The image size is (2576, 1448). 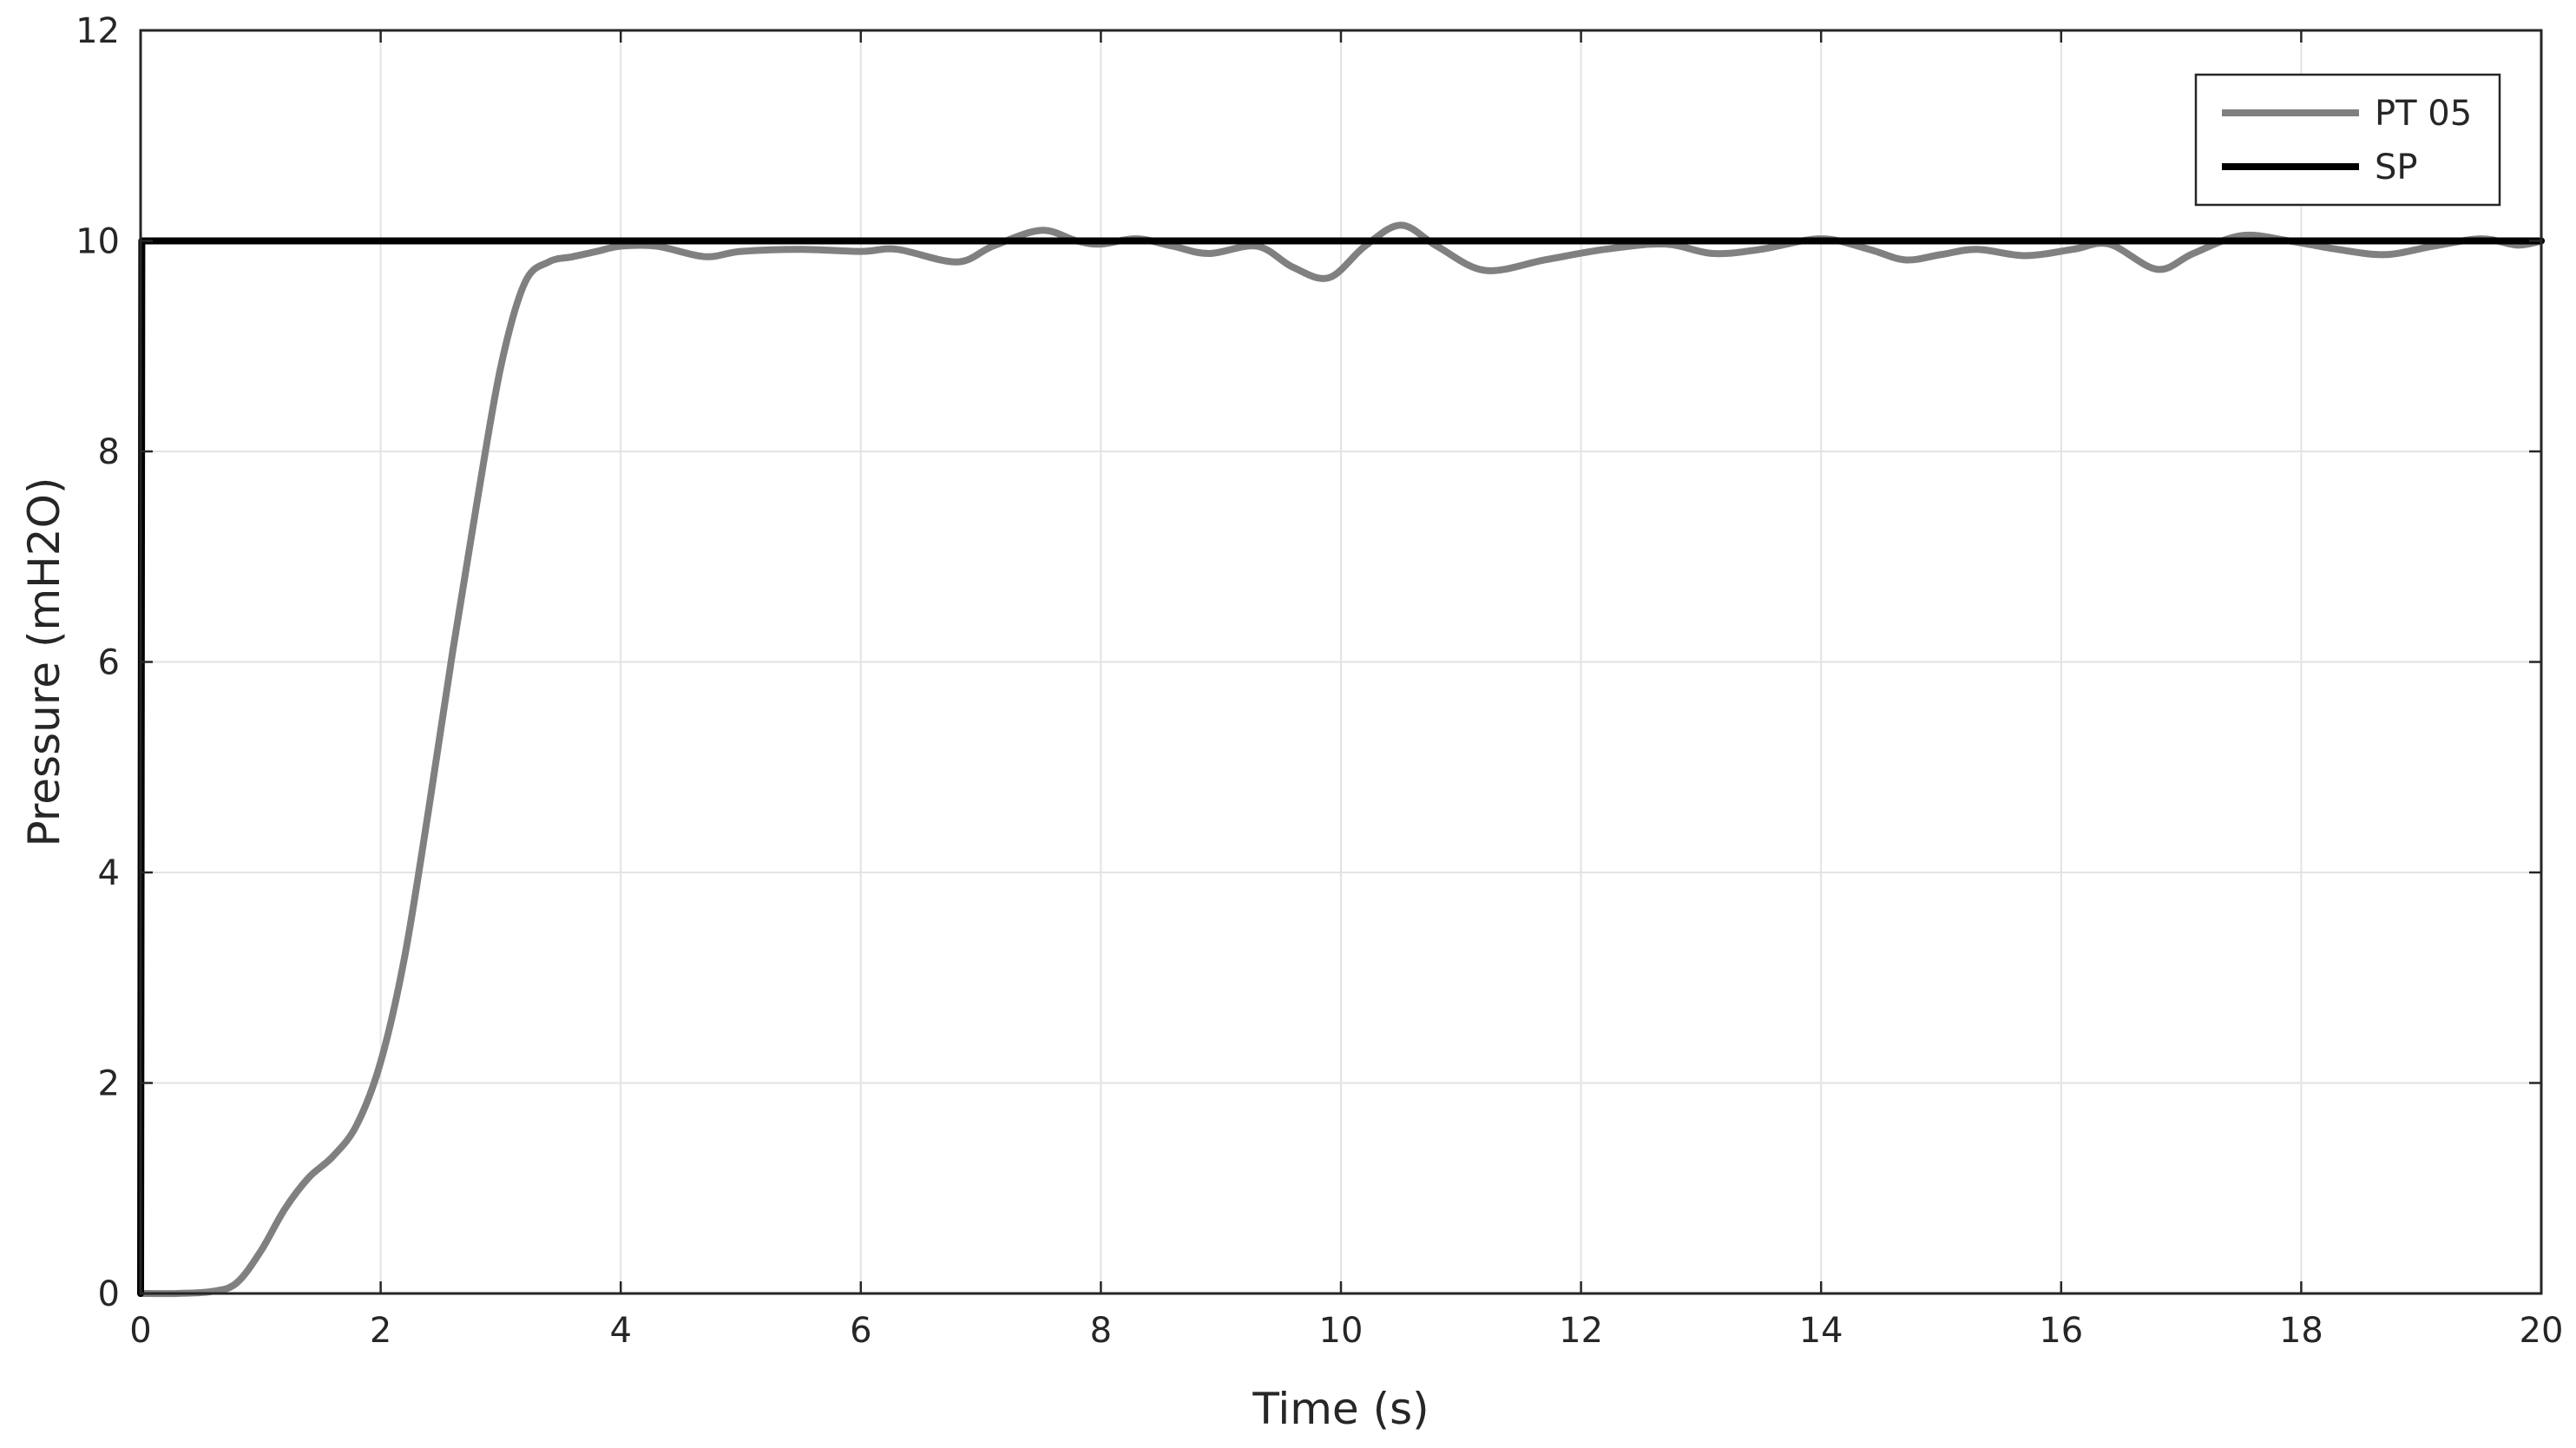 What do you see at coordinates (620, 1331) in the screenshot?
I see `x-tick-label: 4` at bounding box center [620, 1331].